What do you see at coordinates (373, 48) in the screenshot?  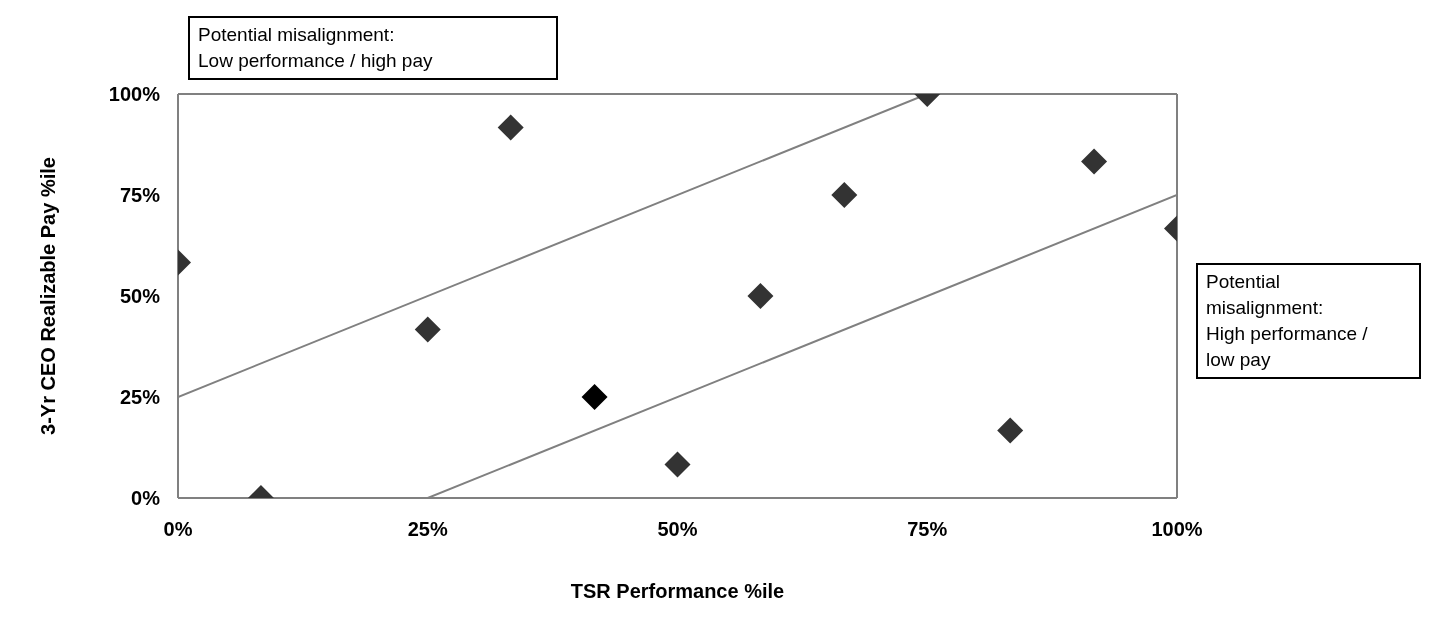 I see `text: Potential misalignment: Low performance / high pay` at bounding box center [373, 48].